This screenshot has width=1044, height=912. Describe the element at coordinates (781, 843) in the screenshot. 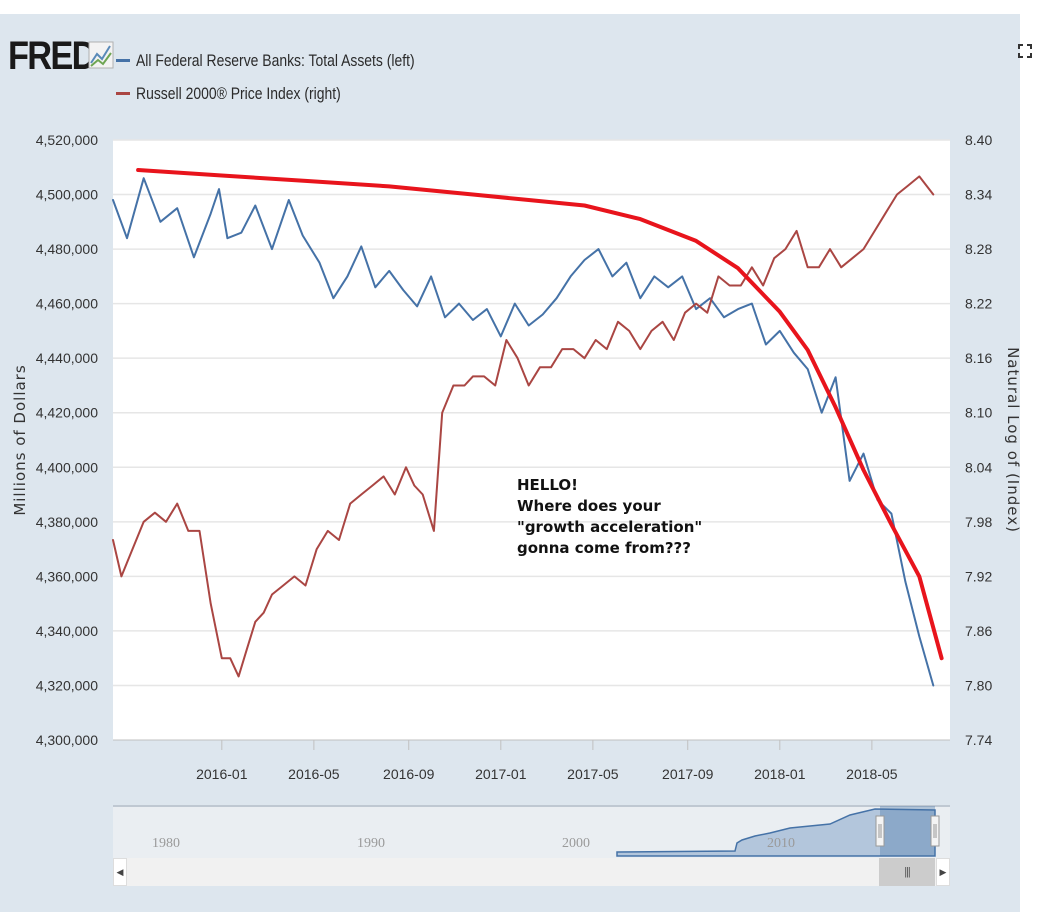

I see `navigator-label: 2010` at that location.